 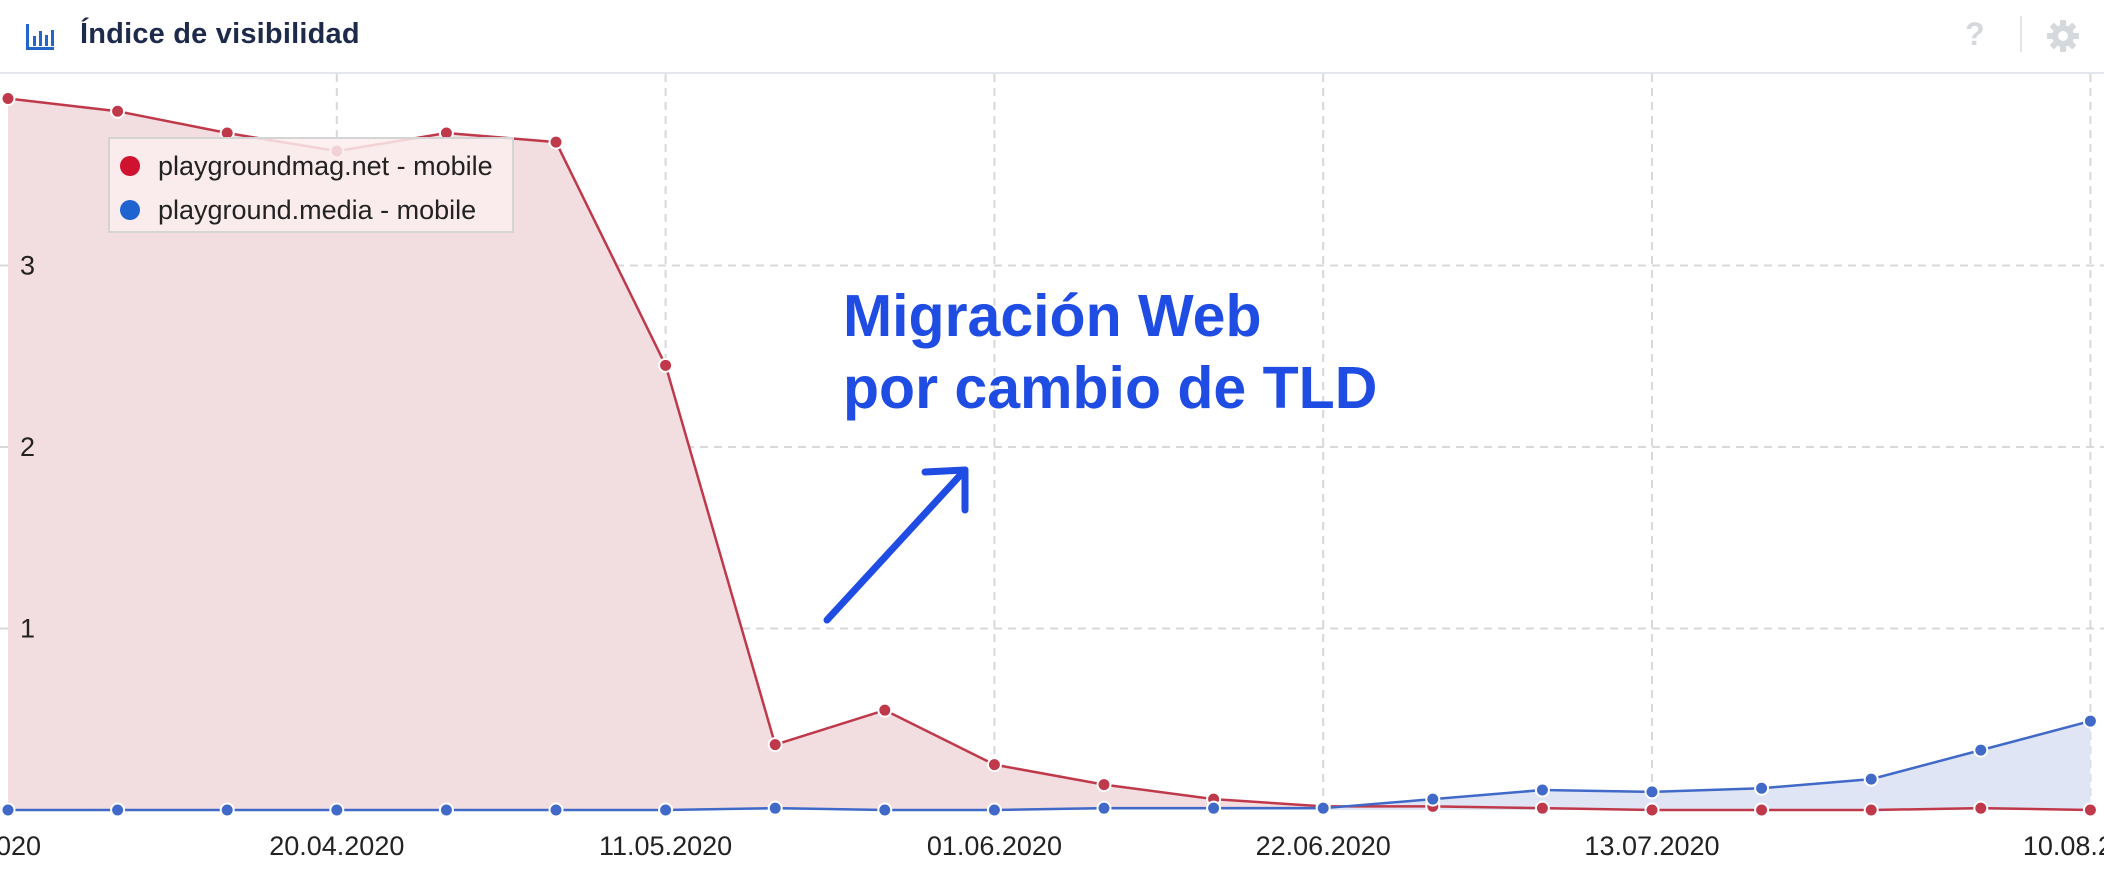 What do you see at coordinates (130, 210) in the screenshot?
I see `legend-marker-blue` at bounding box center [130, 210].